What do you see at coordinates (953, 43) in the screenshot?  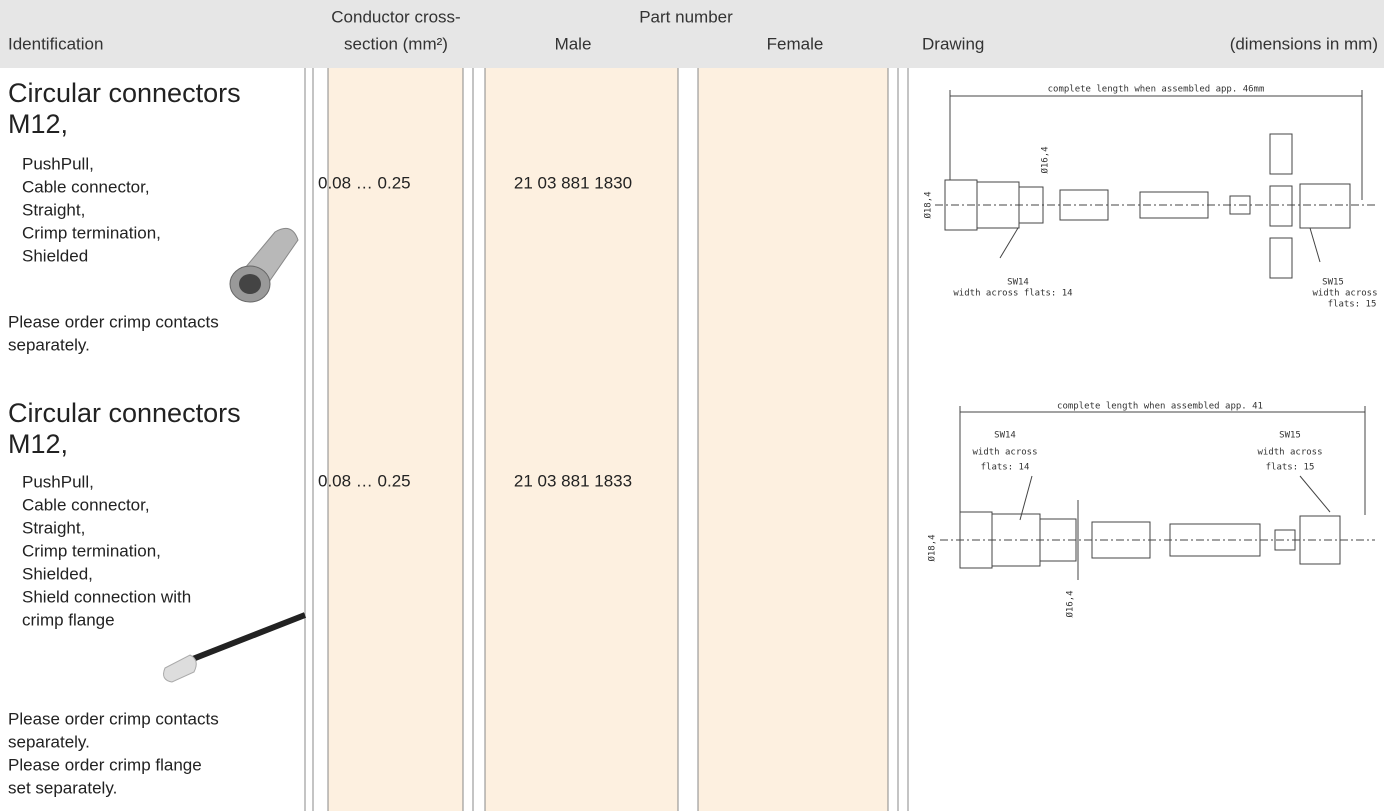 I see `header-cell: Drawing` at bounding box center [953, 43].